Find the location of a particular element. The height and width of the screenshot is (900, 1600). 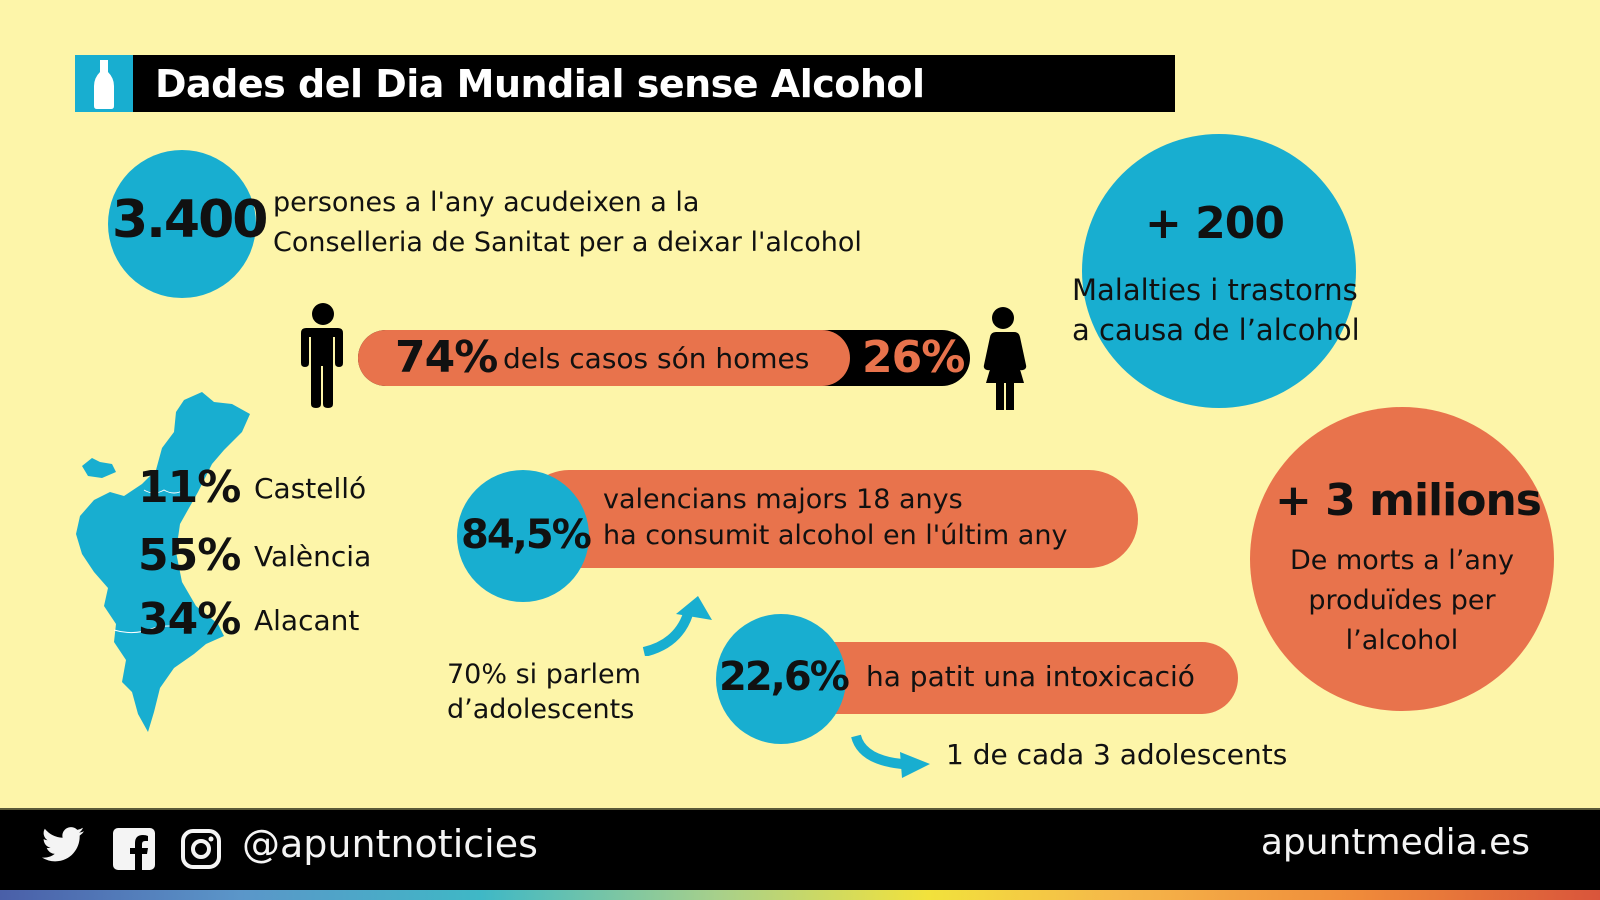

intoxication-circle is located at coordinates (781, 679).